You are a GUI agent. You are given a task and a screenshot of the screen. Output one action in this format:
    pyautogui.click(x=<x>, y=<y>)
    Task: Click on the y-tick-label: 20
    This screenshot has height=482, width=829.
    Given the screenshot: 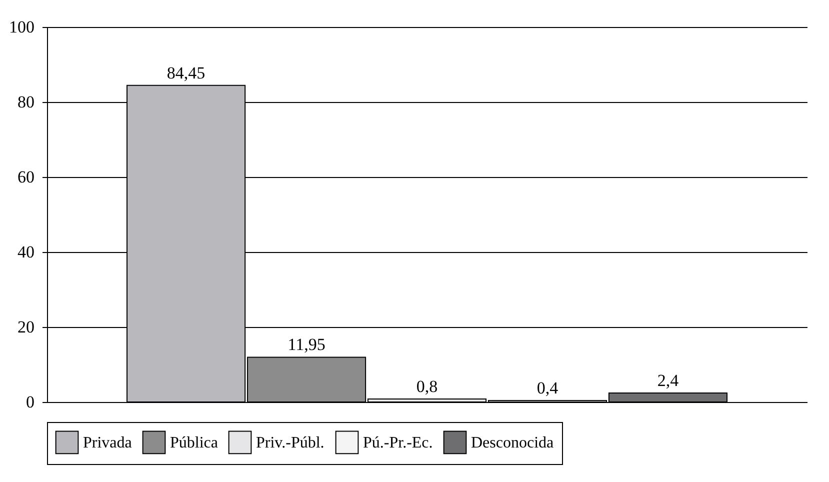 What is the action you would take?
    pyautogui.click(x=26, y=327)
    